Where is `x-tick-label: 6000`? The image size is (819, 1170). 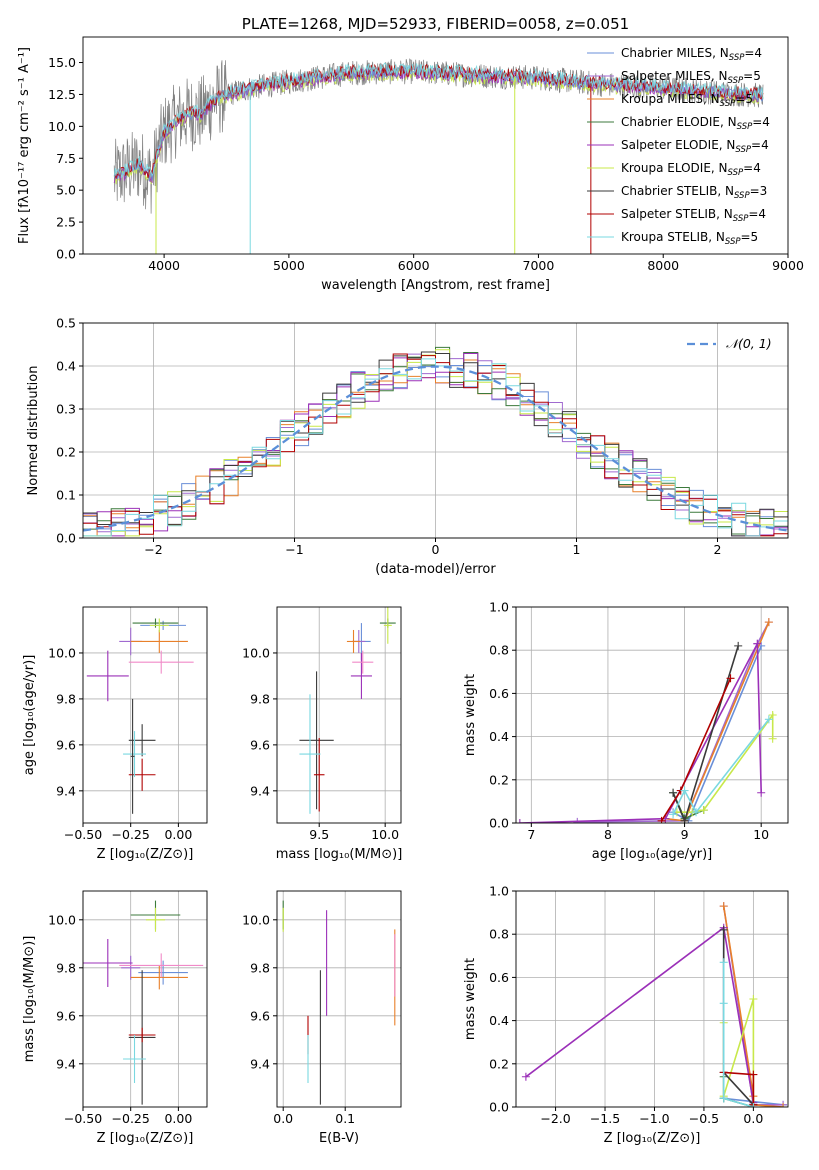
x-tick-label: 6000 is located at coordinates (414, 265).